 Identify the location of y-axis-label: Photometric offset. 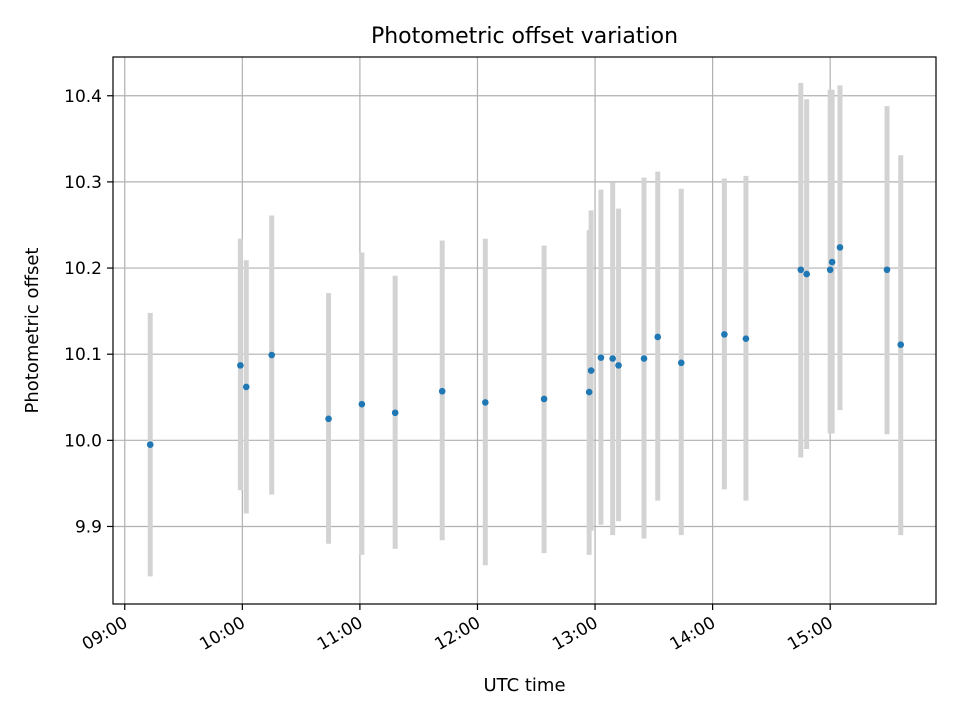
(32, 331).